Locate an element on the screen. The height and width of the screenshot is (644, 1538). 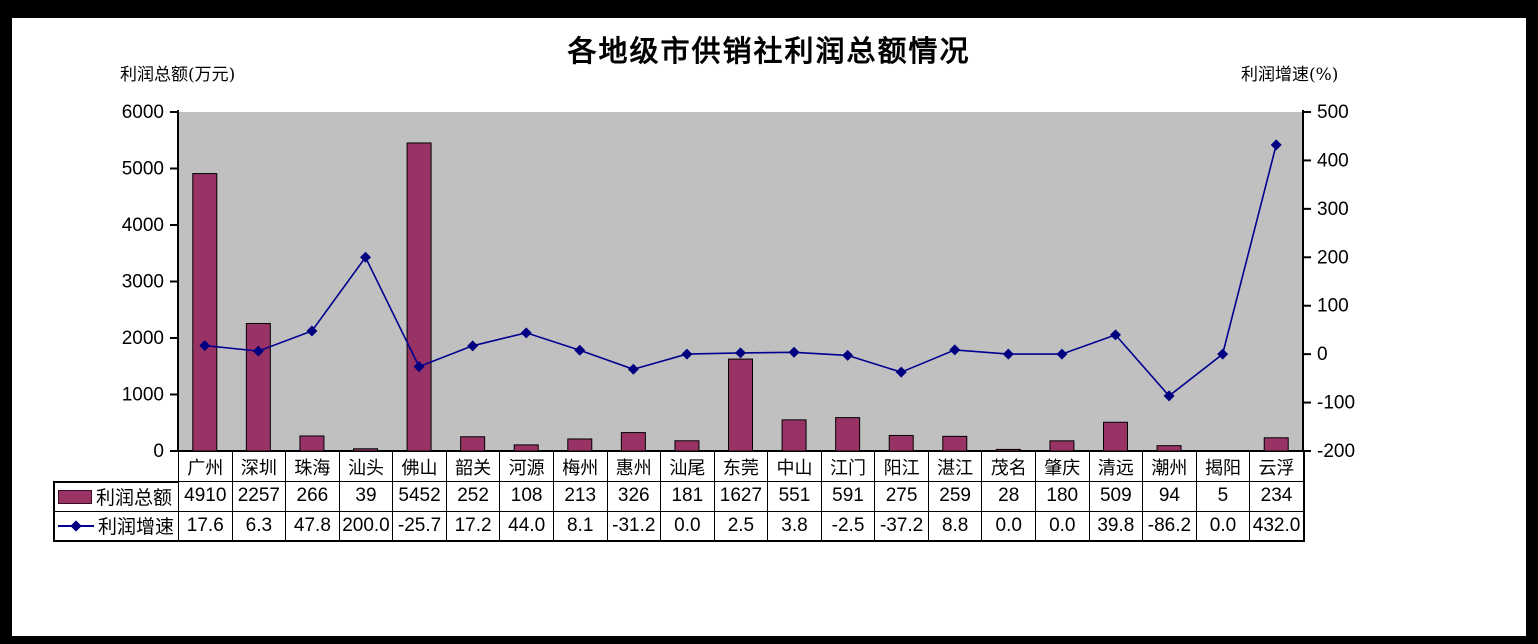
frame-border-left is located at coordinates (6, 322).